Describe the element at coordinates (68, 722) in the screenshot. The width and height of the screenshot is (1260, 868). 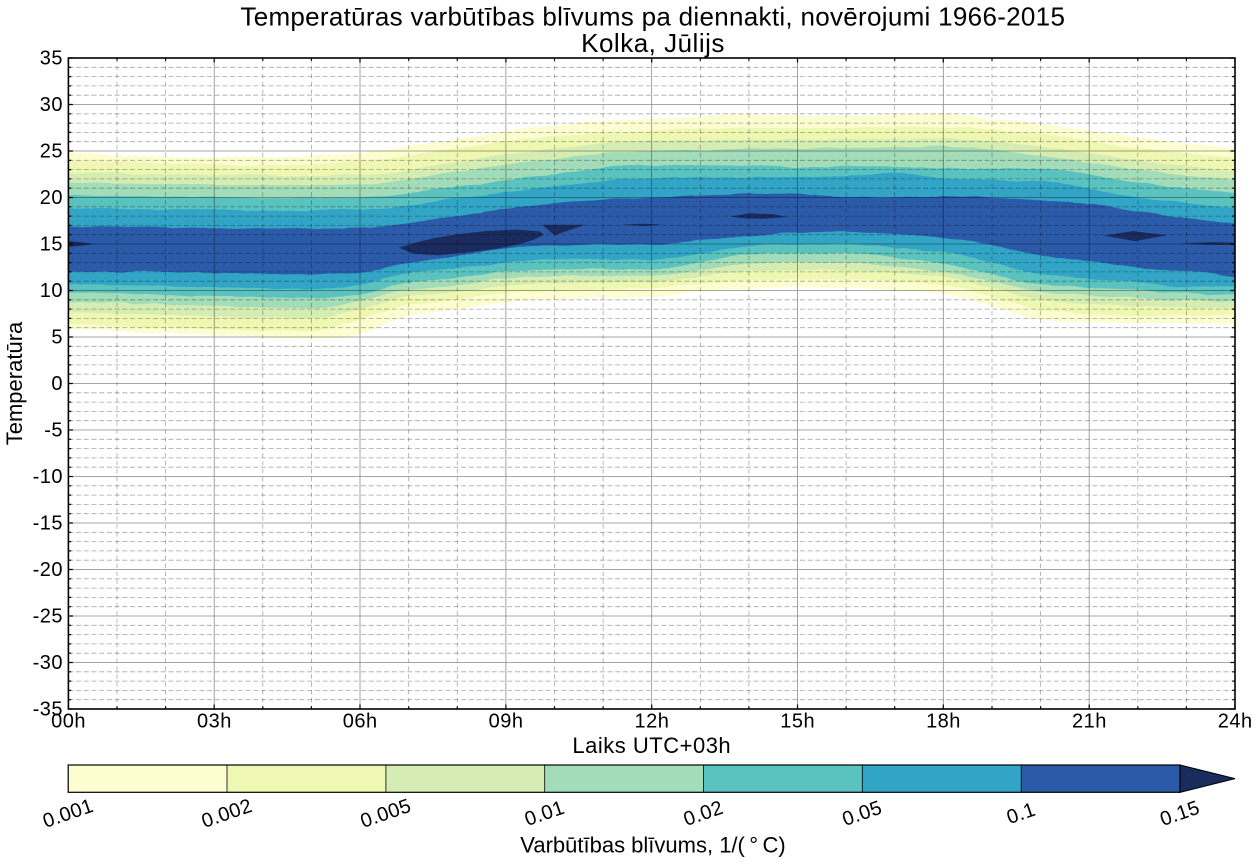
I see `svg-text: 00h` at that location.